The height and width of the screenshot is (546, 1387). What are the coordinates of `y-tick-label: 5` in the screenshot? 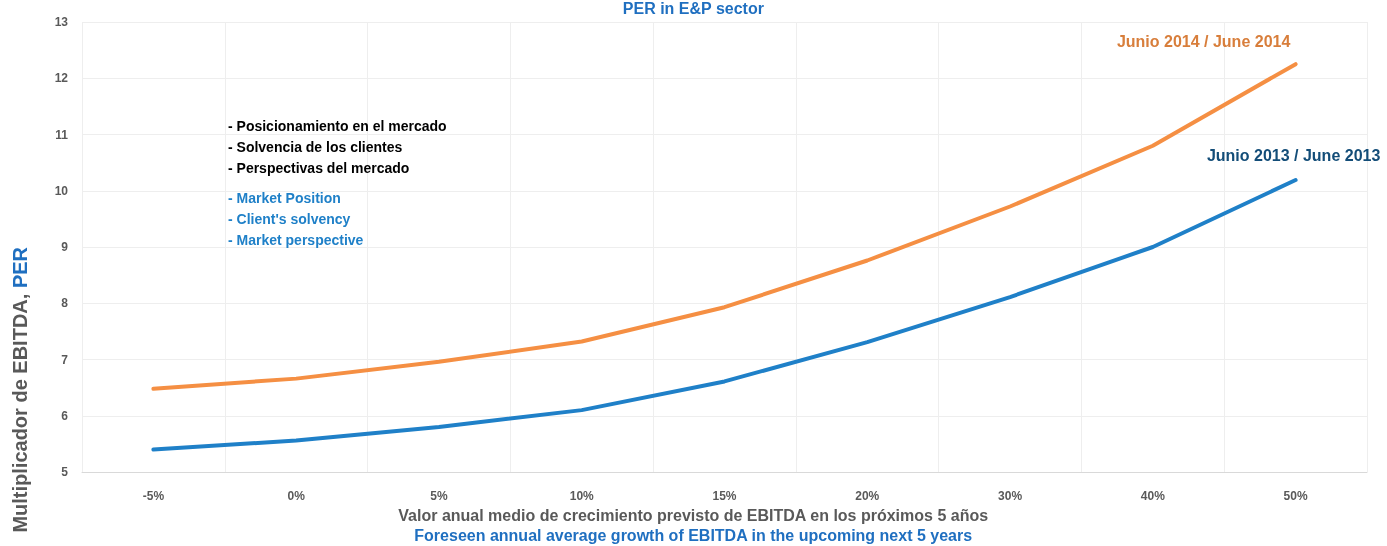 It's located at (65, 472).